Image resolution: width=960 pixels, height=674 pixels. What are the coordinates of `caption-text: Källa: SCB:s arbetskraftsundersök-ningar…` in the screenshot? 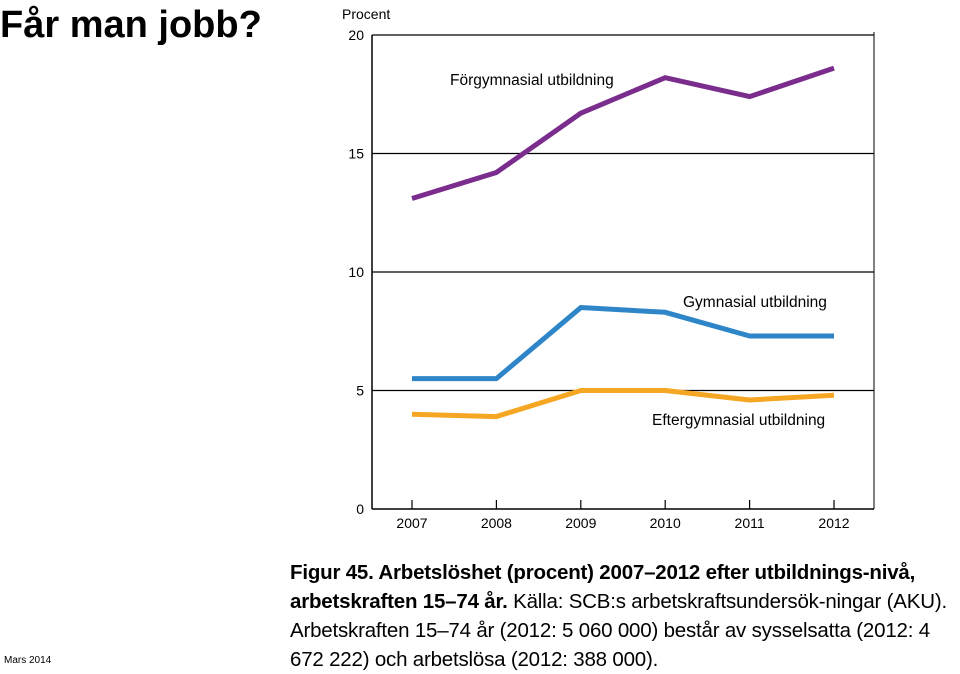 It's located at (618, 630).